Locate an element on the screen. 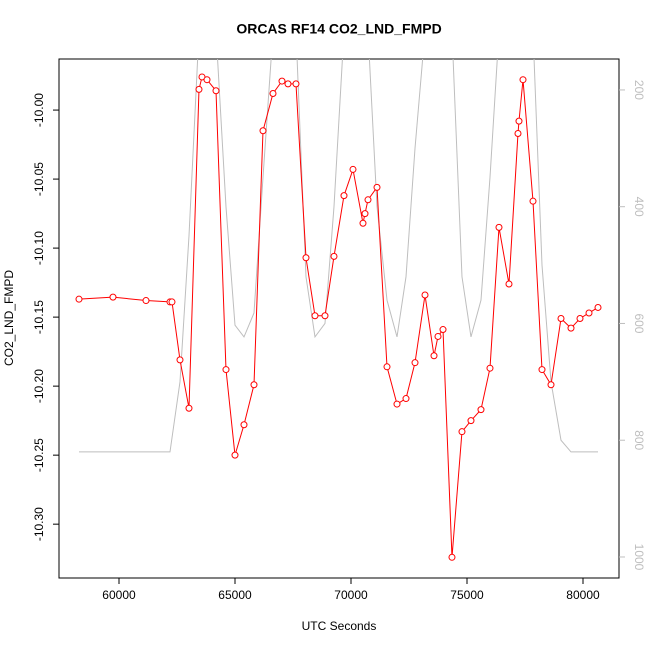  y-tick-label: -10.30 is located at coordinates (39, 524).